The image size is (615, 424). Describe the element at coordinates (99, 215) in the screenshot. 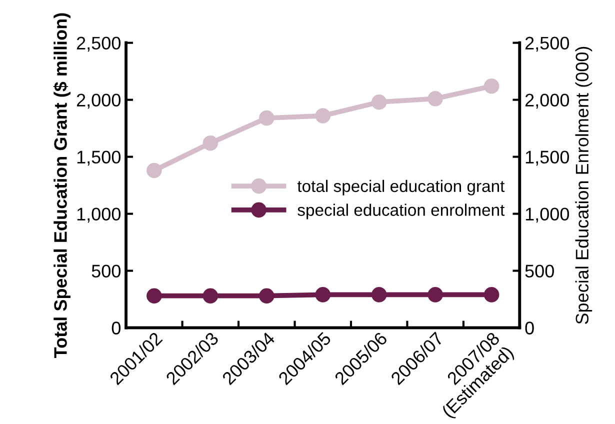

I see `y-tick-label: 1,000` at that location.